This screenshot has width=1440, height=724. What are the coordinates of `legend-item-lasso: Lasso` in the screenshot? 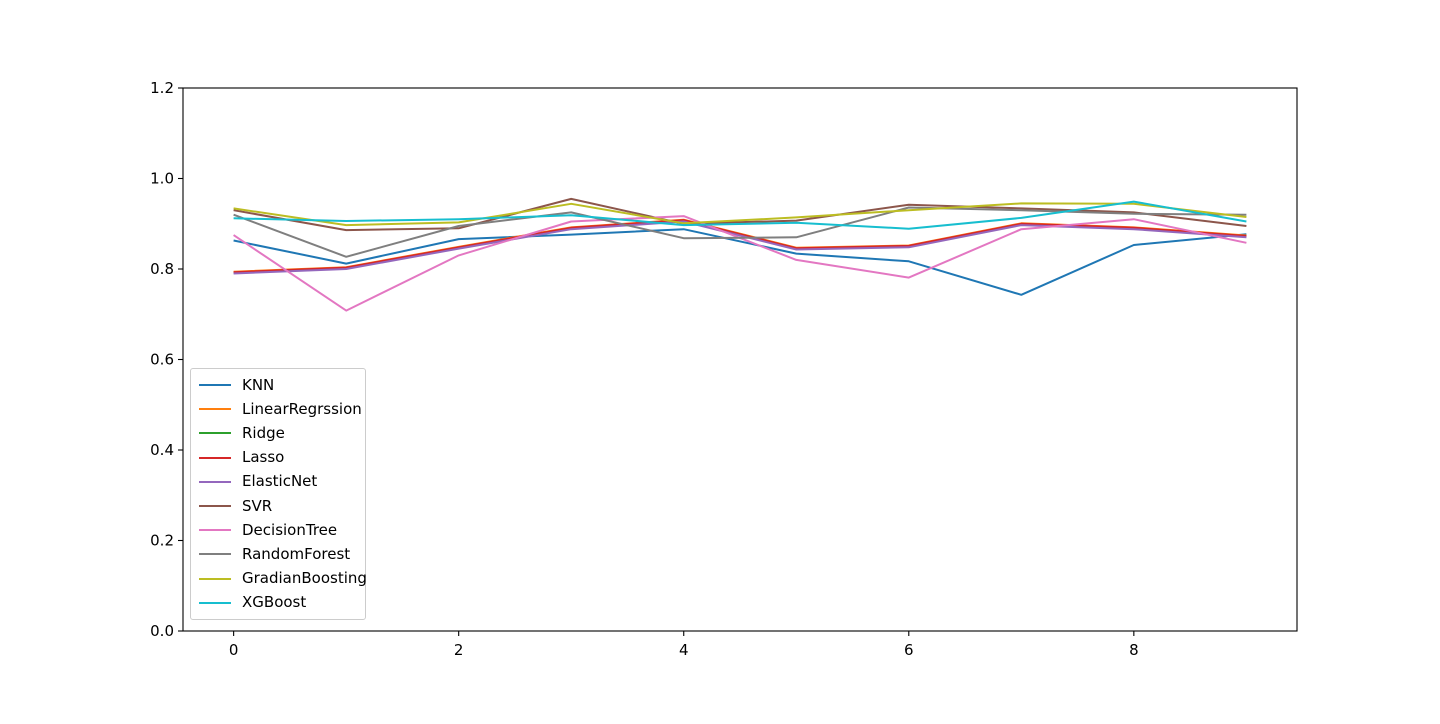 It's located at (282, 458).